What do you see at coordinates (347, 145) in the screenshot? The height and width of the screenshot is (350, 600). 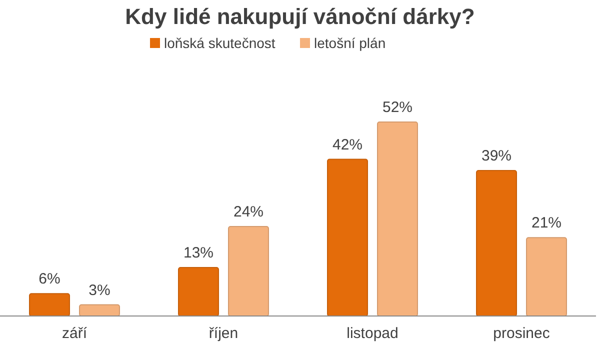 I see `data-label: 42%` at bounding box center [347, 145].